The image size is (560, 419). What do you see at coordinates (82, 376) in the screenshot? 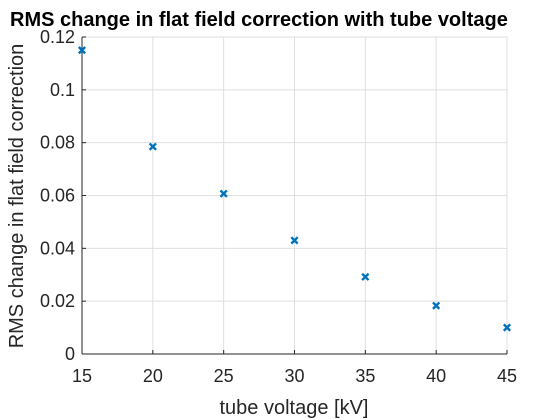
I see `x-tick-label: 15` at bounding box center [82, 376].